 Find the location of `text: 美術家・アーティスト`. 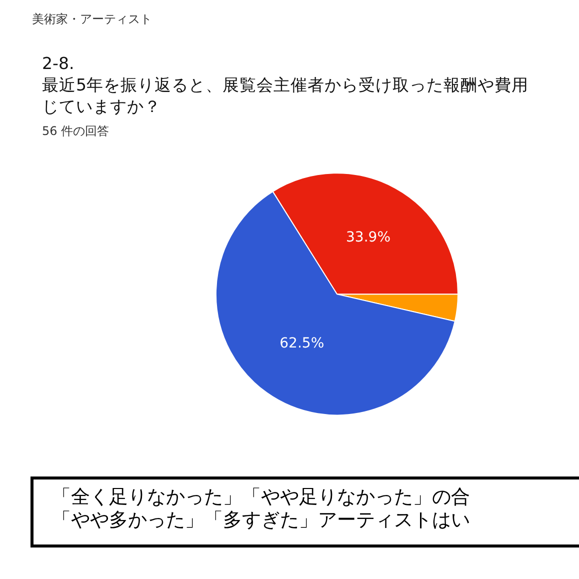

text: 美術家・アーティスト is located at coordinates (92, 19).